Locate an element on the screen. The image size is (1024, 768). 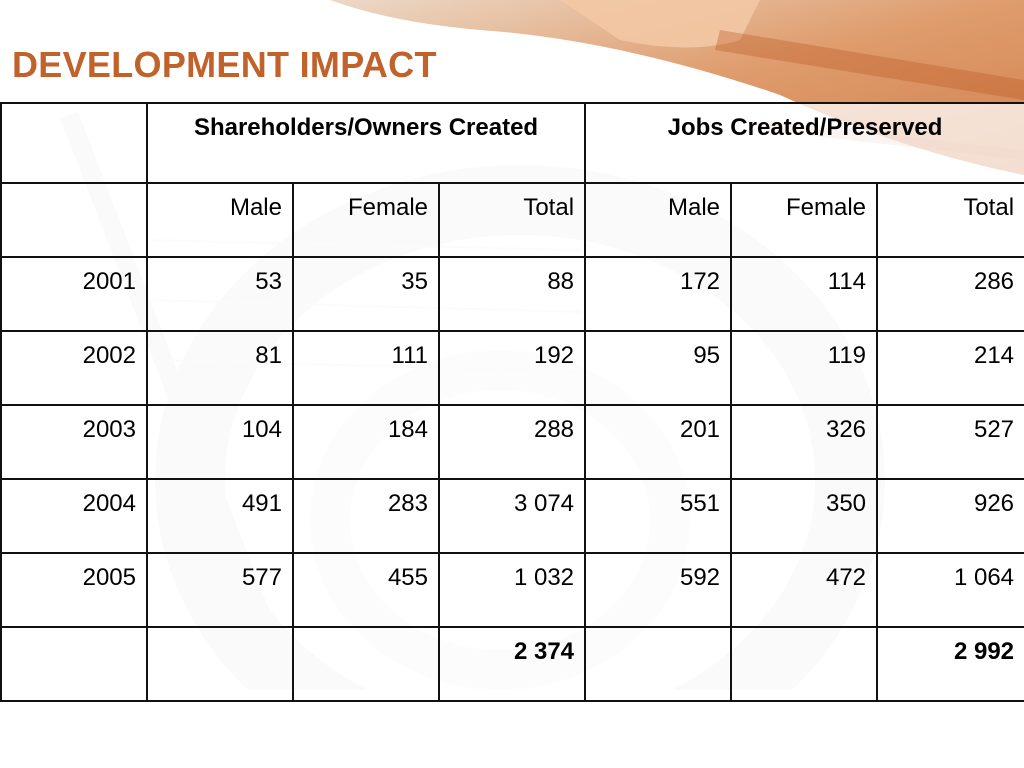
shareholders-grand-total: 2 374 is located at coordinates (512, 664).